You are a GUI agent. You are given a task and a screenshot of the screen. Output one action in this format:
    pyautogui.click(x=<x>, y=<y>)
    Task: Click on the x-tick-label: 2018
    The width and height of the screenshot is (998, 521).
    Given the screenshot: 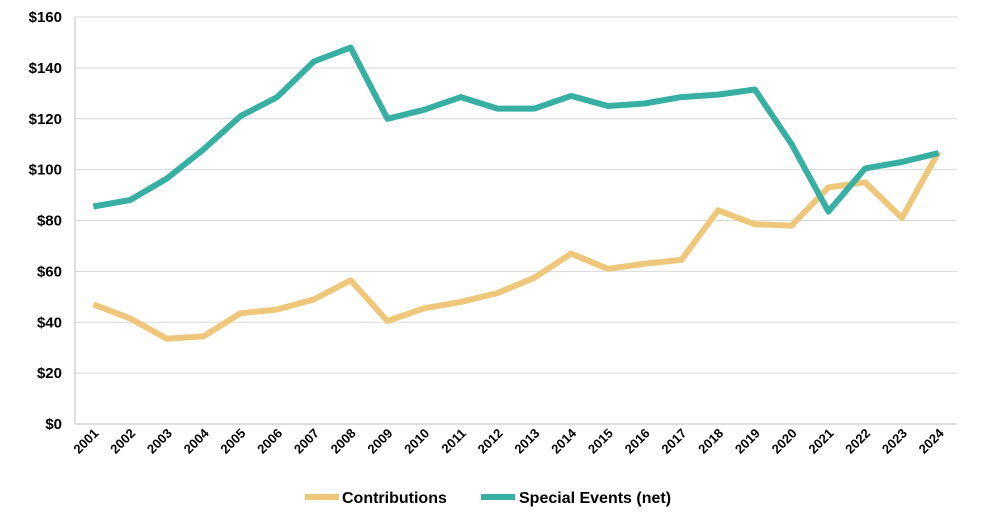 What is the action you would take?
    pyautogui.click(x=710, y=441)
    